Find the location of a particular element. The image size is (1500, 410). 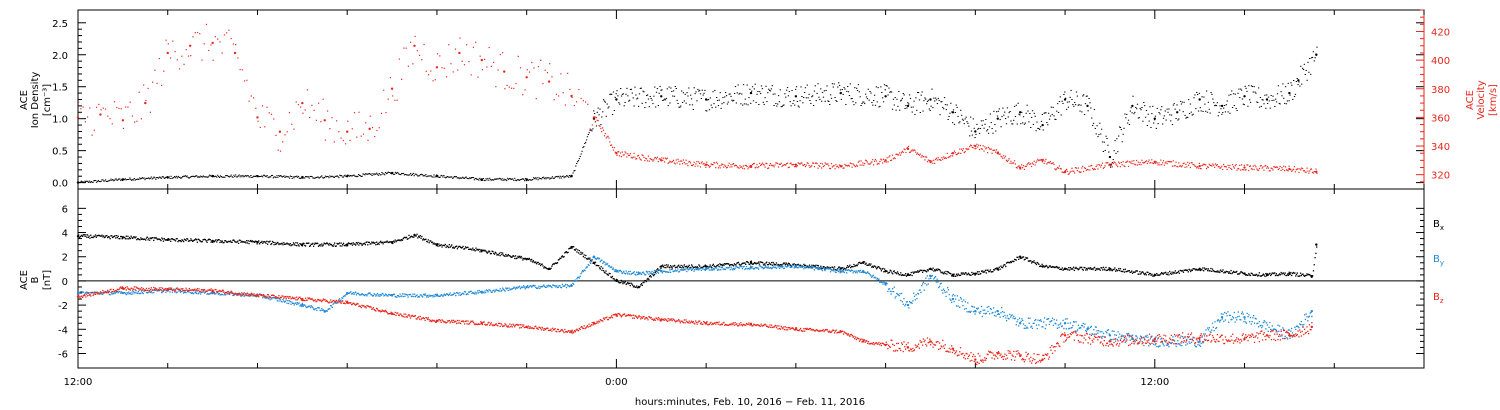

velocity-tick-label: 360 is located at coordinates (1440, 118).